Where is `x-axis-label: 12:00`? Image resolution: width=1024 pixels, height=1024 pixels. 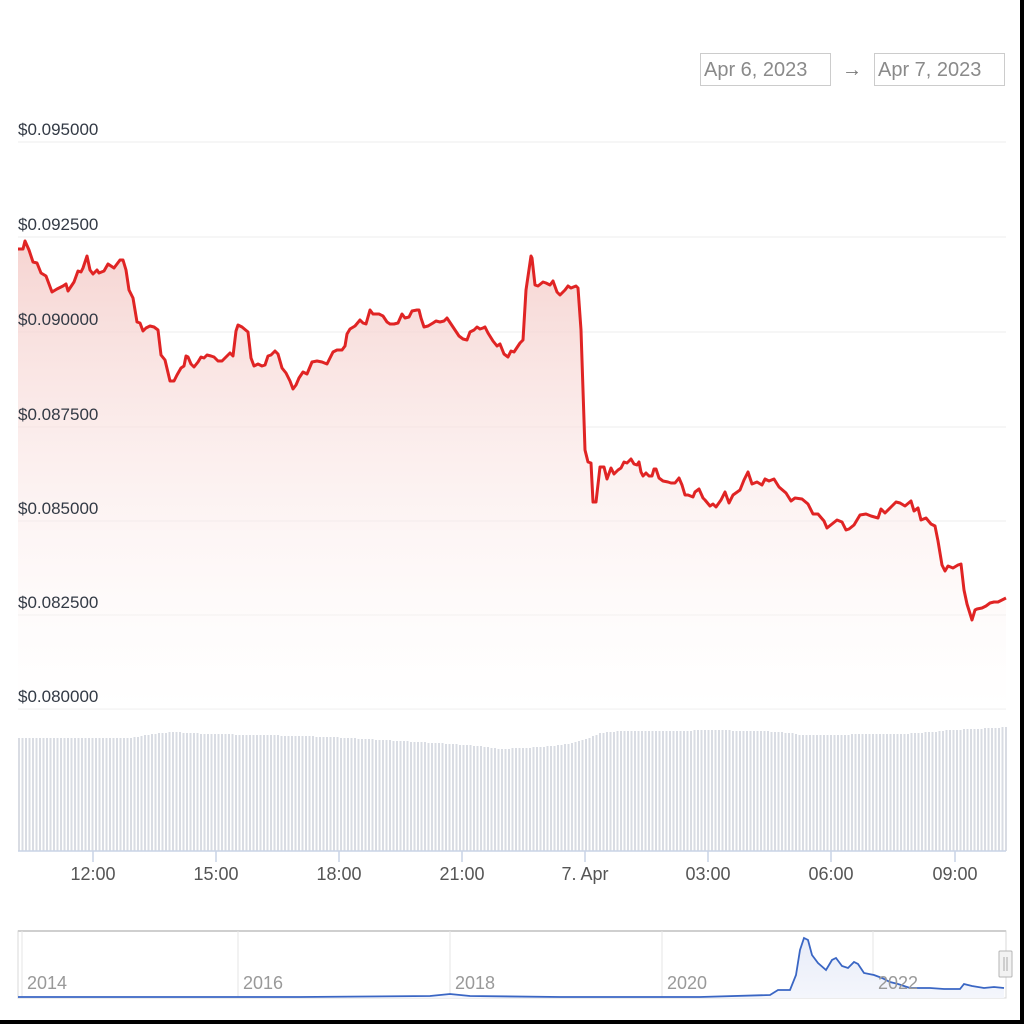 x-axis-label: 12:00 is located at coordinates (93, 874).